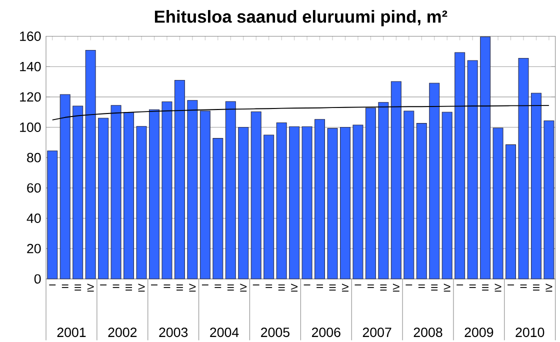 Image resolution: width=560 pixels, height=342 pixels. What do you see at coordinates (530, 333) in the screenshot?
I see `text: 2010` at bounding box center [530, 333].